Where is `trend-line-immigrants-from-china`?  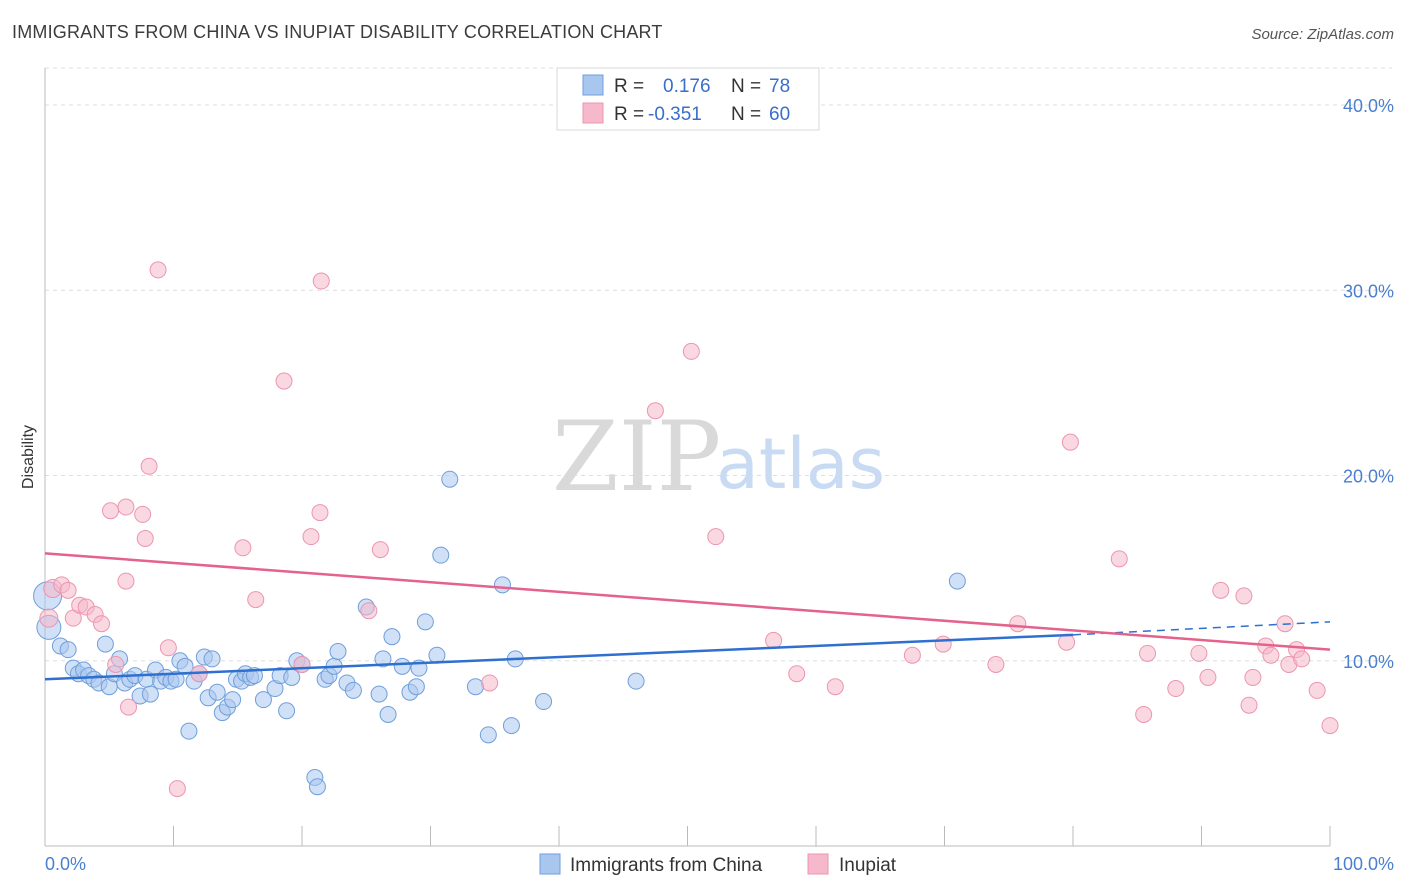
trend-line-immigrants-from-china is located at coordinates (559, 657).